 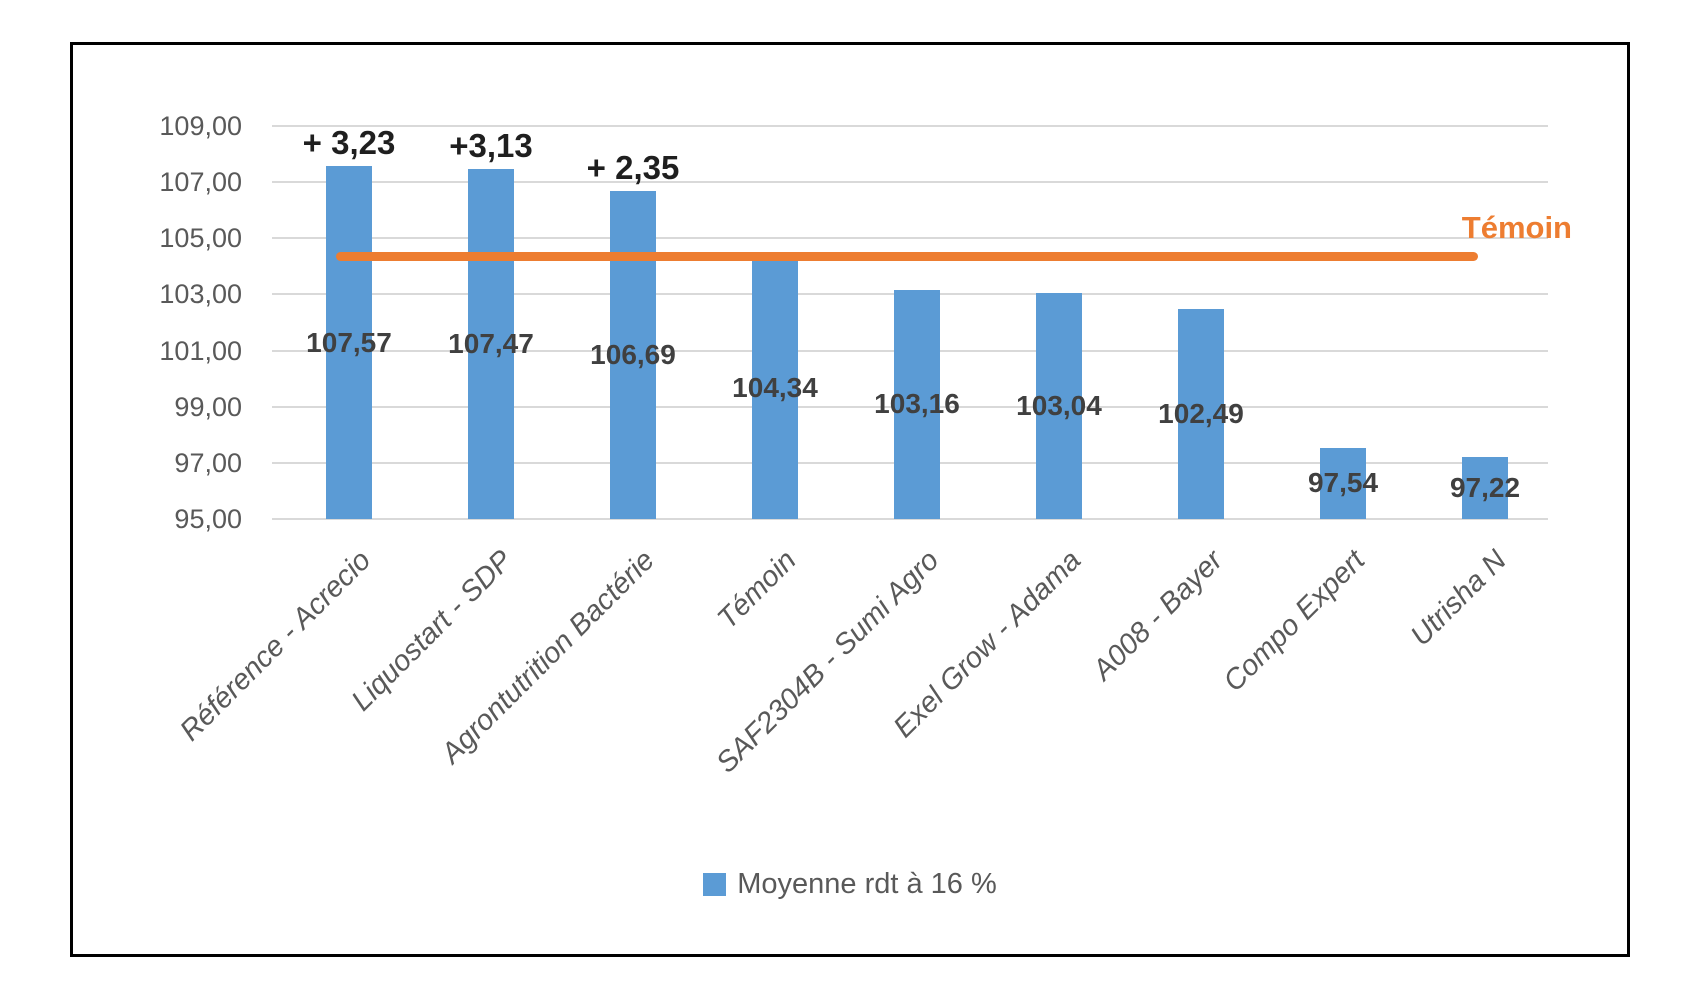 I want to click on bar-value-label: 102,49, so click(x=1201, y=413).